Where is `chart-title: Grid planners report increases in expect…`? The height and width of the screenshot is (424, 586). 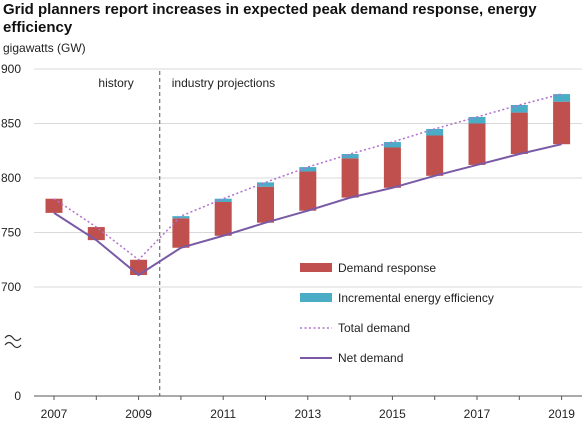
chart-title: Grid planners report increases in expect… is located at coordinates (270, 18).